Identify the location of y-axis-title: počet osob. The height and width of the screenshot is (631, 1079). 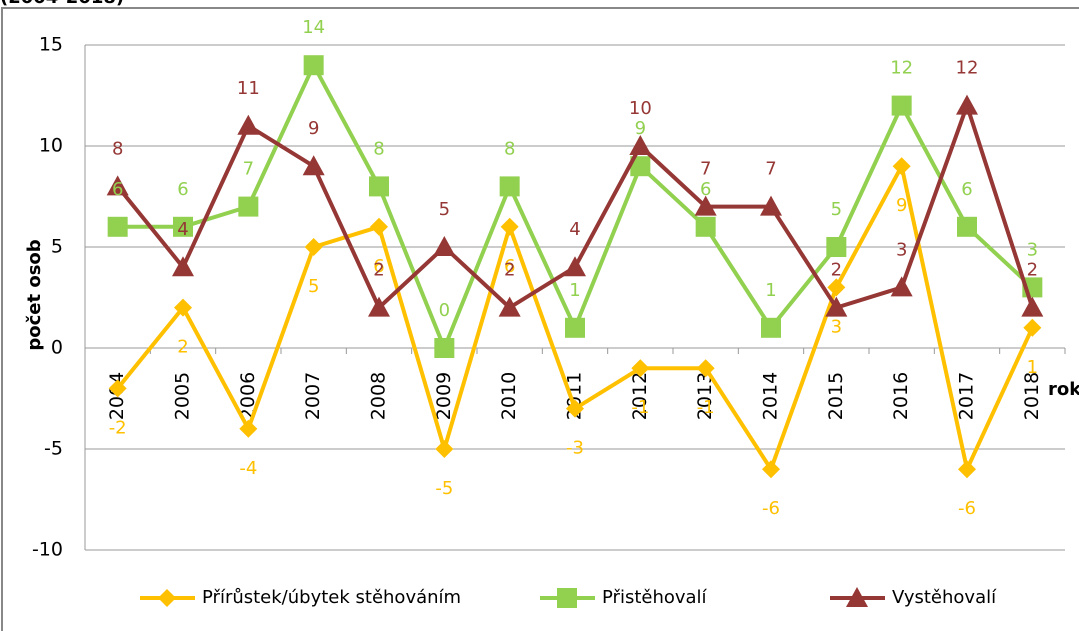
(34, 294).